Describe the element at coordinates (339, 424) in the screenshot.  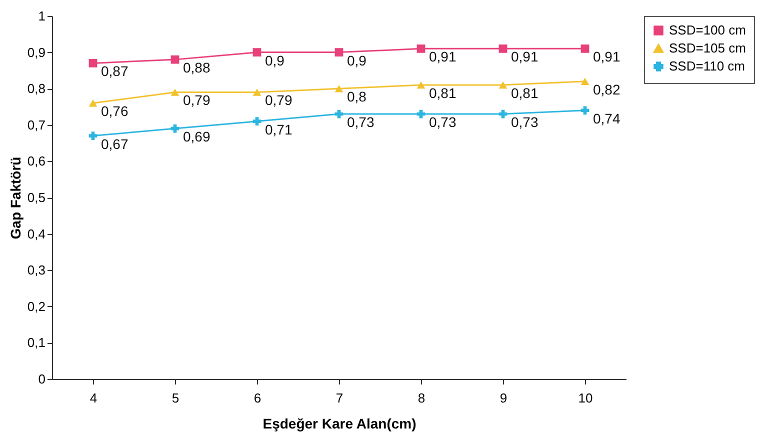
I see `x-axis-title: Eşdeğer Kare Alan(cm)` at that location.